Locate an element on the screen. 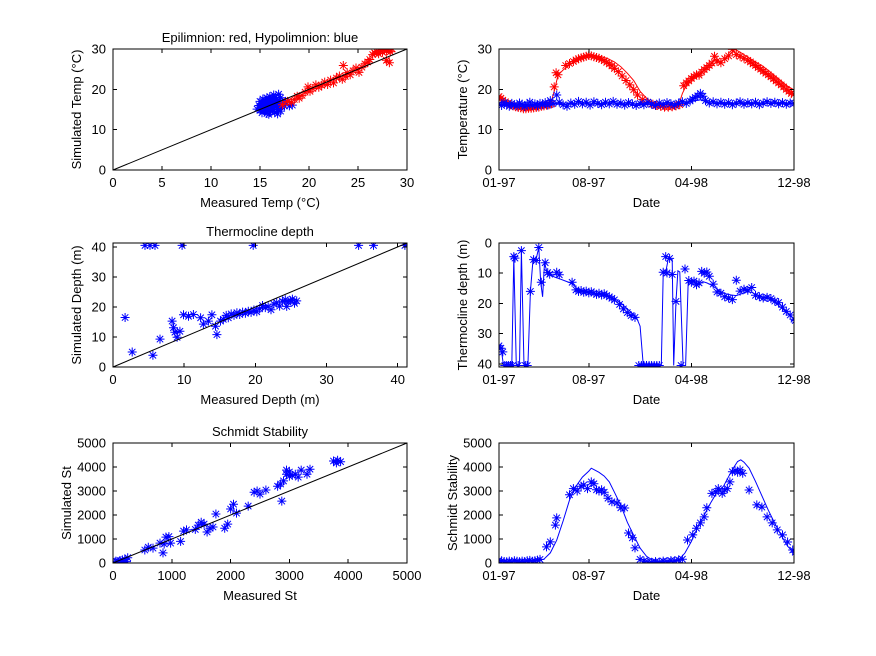 The width and height of the screenshot is (876, 656). svg-text:Epilimnion: red, Hypolimnion:: Epilimnion: red, Hypolimnion: blue is located at coordinates (260, 37).